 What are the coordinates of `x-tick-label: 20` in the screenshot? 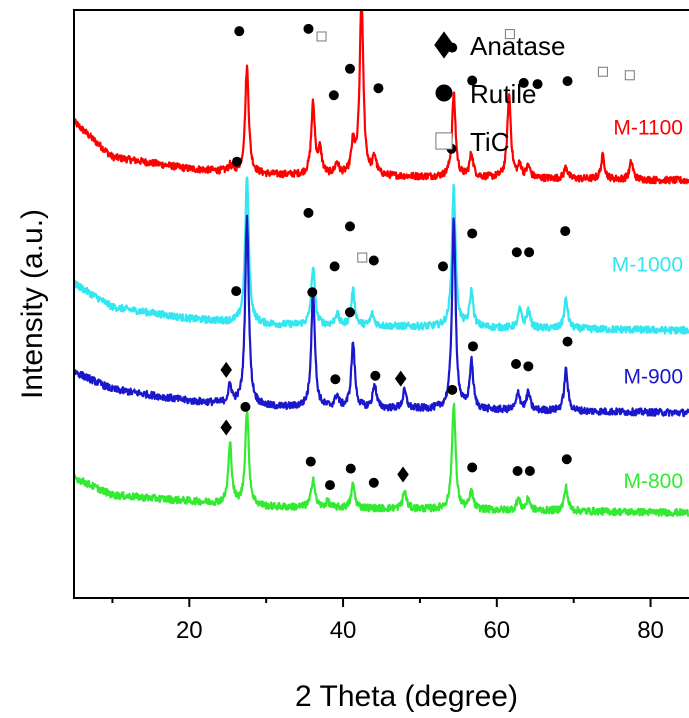 It's located at (189, 630).